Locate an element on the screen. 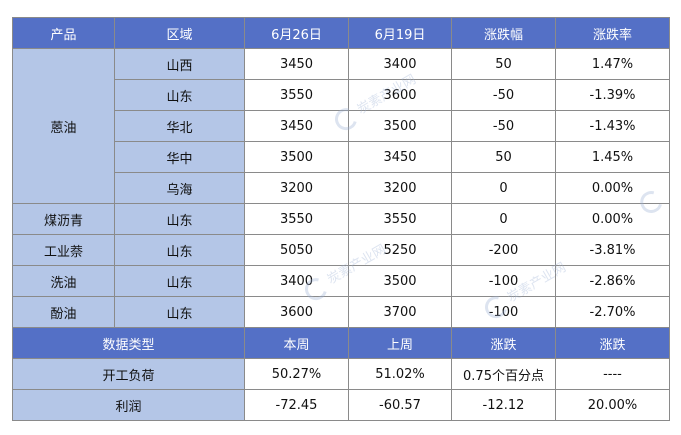  value-current: 3500 is located at coordinates (296, 157).